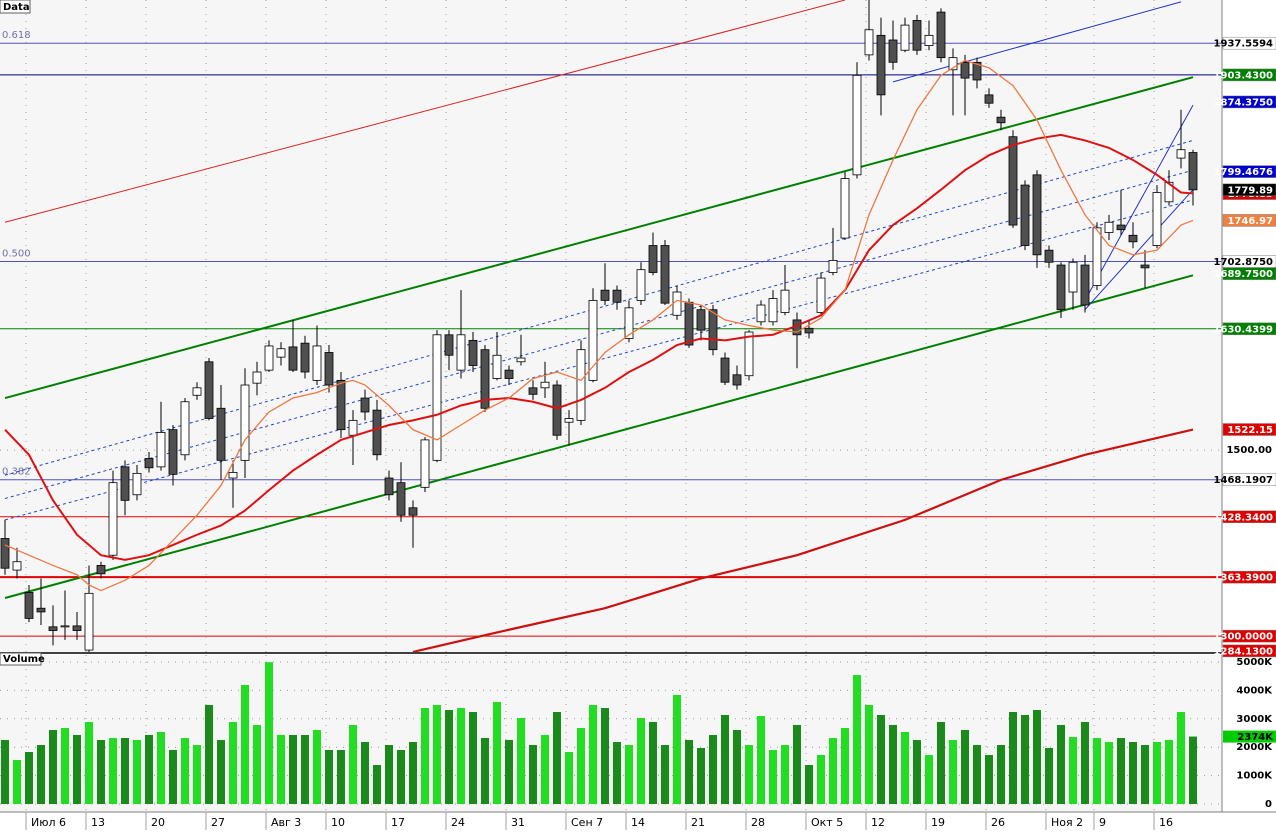  I want to click on fib-label: 0.382, so click(16, 472).